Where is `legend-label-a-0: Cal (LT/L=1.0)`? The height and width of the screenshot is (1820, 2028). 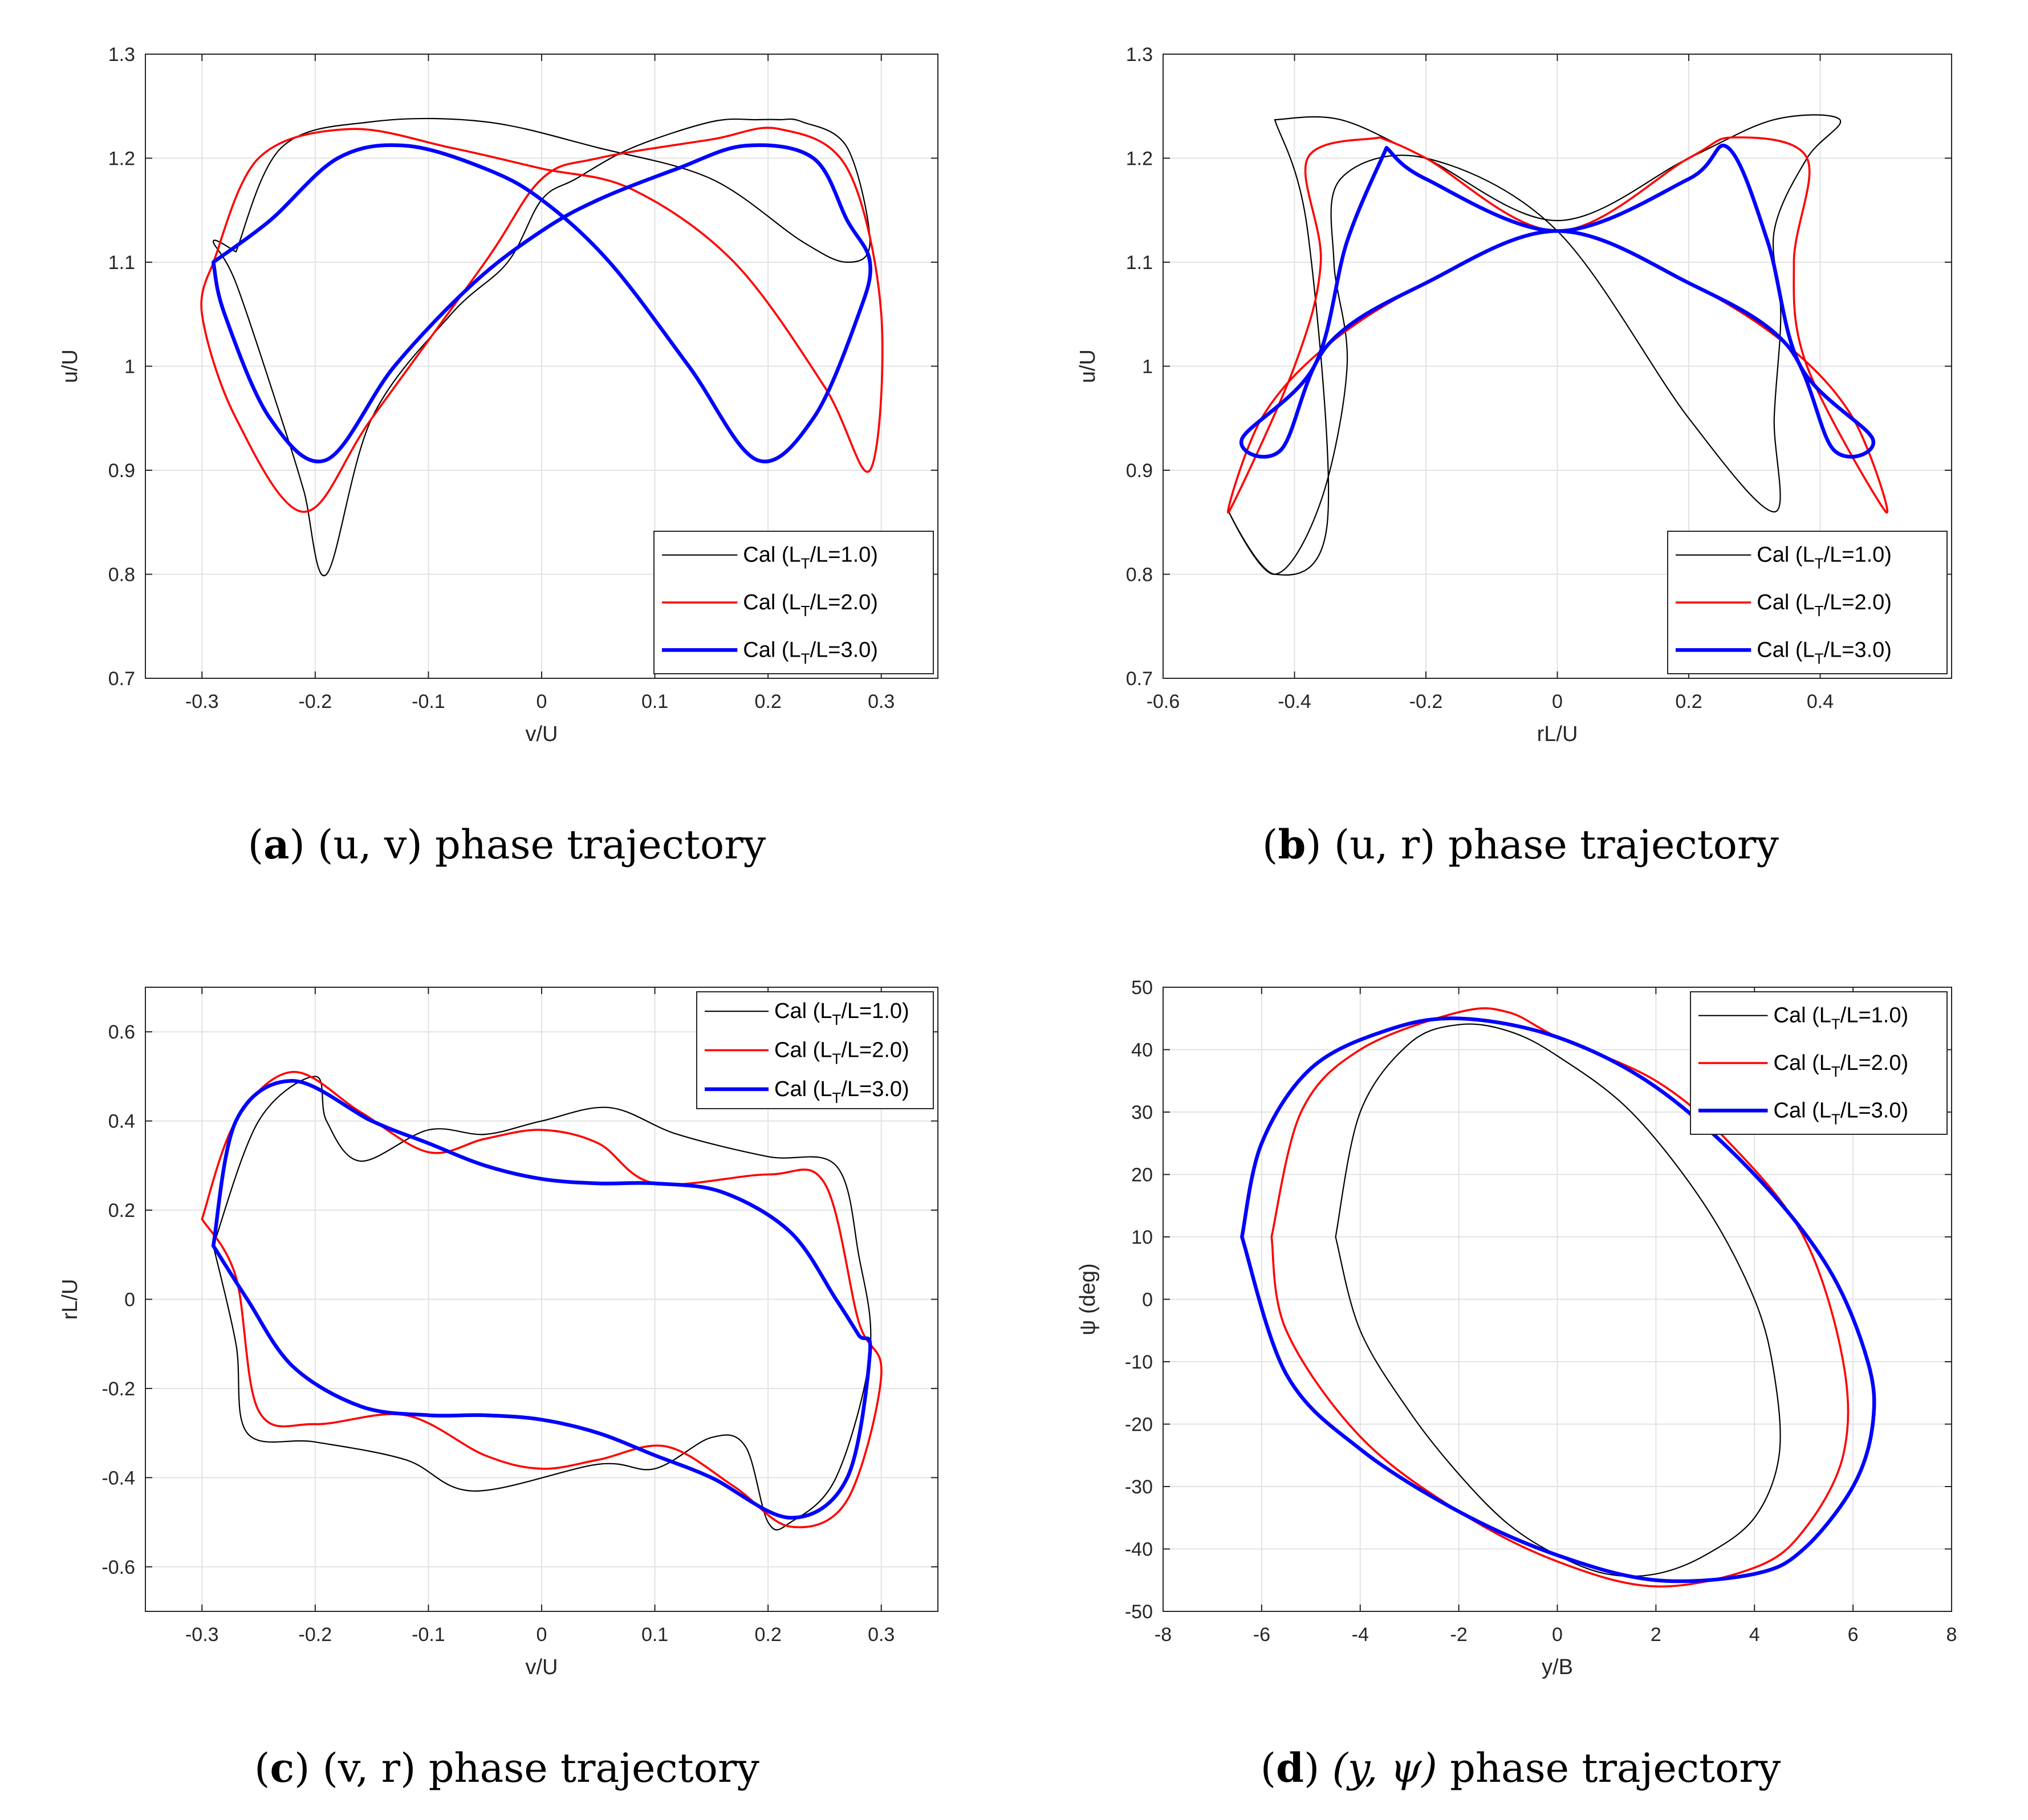
legend-label-a-0: Cal (LT/L=1.0) is located at coordinates (811, 557).